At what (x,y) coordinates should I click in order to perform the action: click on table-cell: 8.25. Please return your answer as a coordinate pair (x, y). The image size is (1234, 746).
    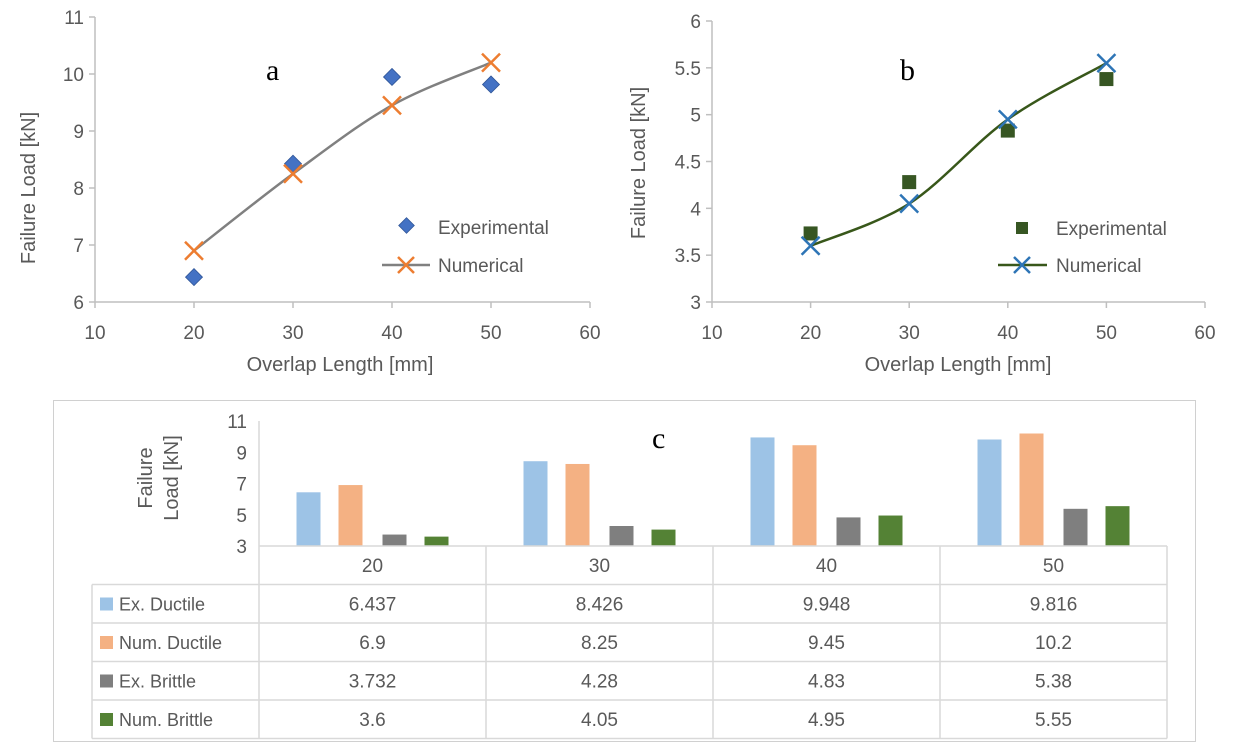
    Looking at the image, I should click on (599, 643).